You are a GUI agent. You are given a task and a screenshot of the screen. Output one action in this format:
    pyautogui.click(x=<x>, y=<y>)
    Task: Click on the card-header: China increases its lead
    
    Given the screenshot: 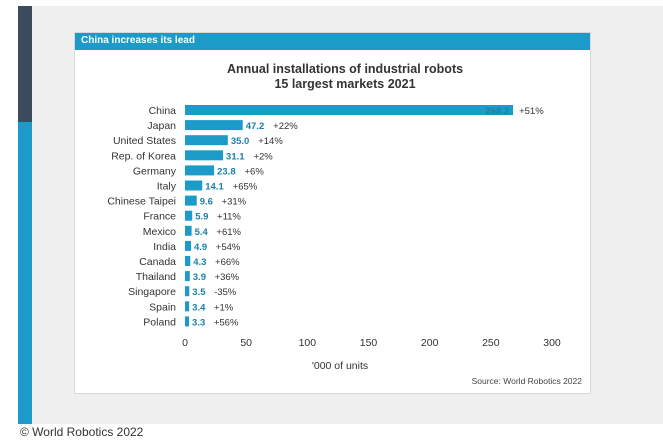 What is the action you would take?
    pyautogui.click(x=332, y=41)
    